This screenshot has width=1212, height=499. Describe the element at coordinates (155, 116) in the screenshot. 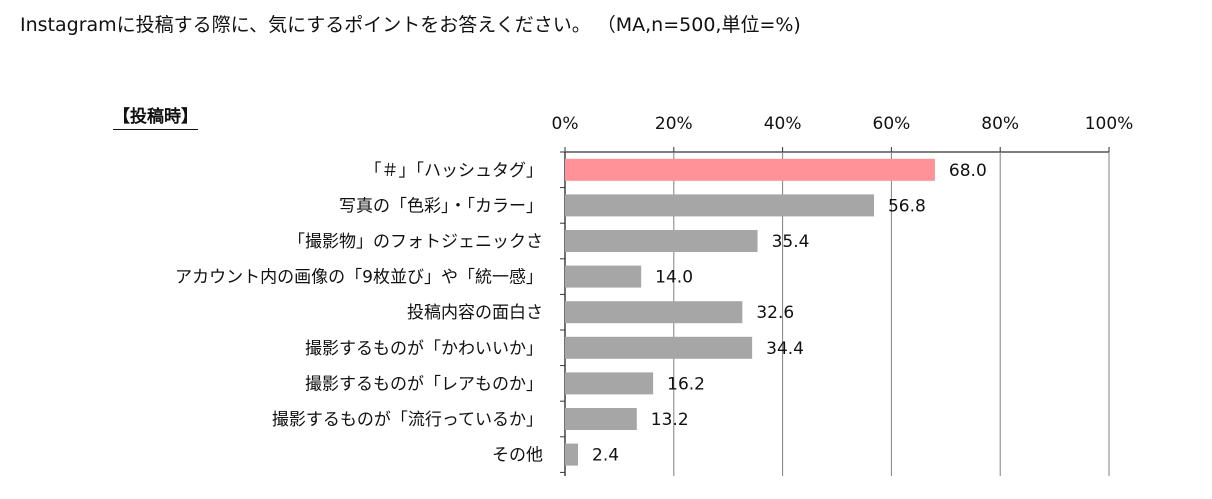

I see `section-label: 【投稿時】` at that location.